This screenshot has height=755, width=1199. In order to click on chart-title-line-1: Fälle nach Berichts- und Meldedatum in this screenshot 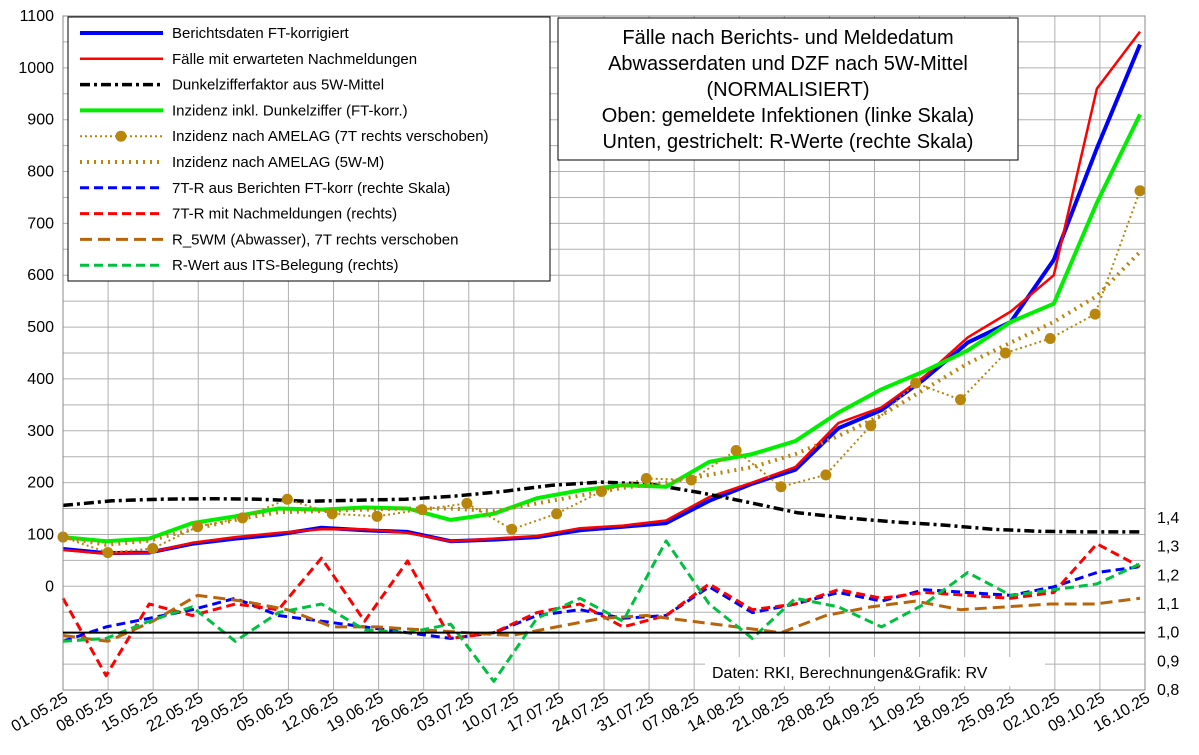, I will do `click(787, 38)`.